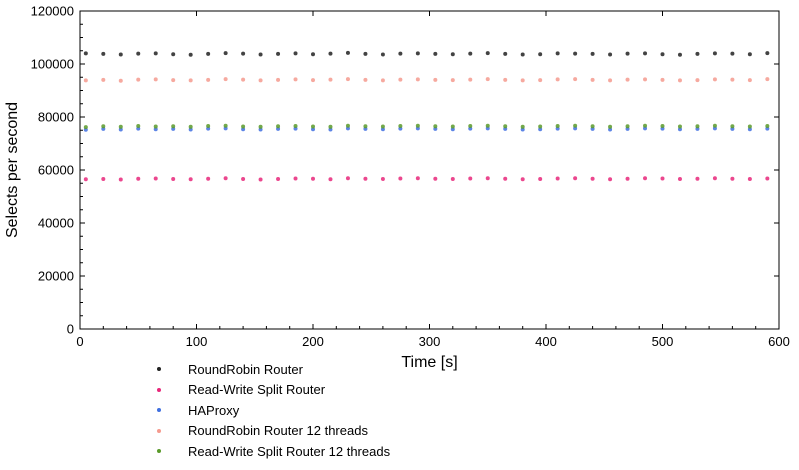  What do you see at coordinates (663, 341) in the screenshot?
I see `x-tick-label: 500` at bounding box center [663, 341].